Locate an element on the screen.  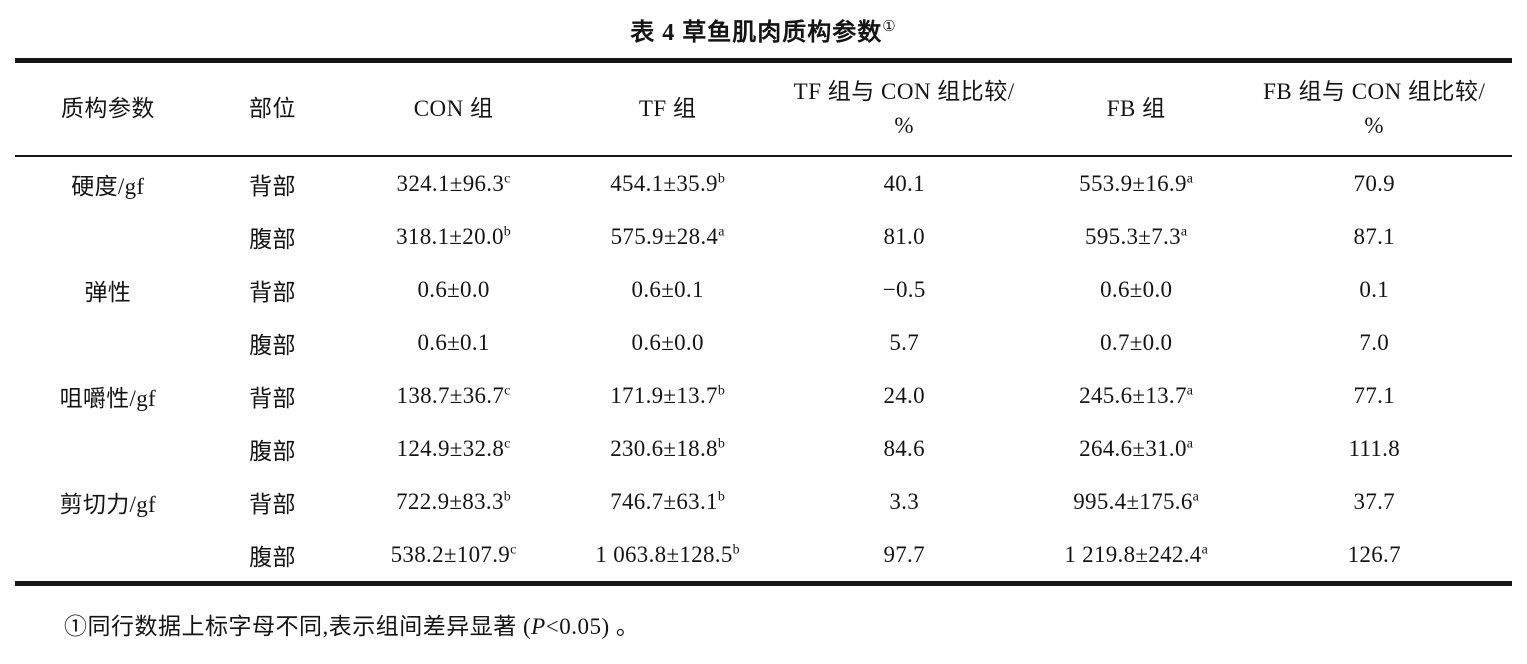
table-title-text: 表 4 草鱼肌肉质构参数 is located at coordinates (756, 33).